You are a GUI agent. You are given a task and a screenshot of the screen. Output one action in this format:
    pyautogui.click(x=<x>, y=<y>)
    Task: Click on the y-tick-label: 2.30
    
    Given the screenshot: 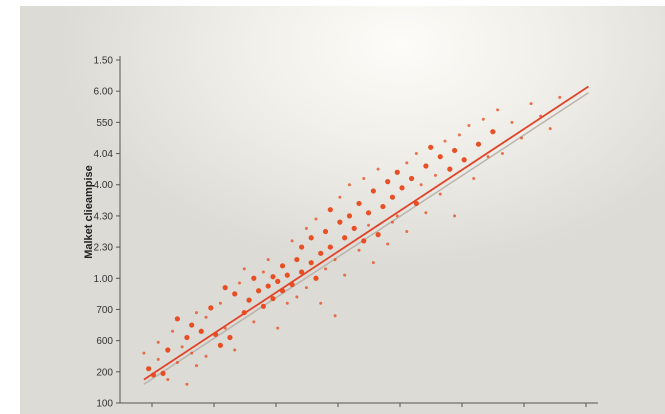 What is the action you would take?
    pyautogui.click(x=104, y=248)
    